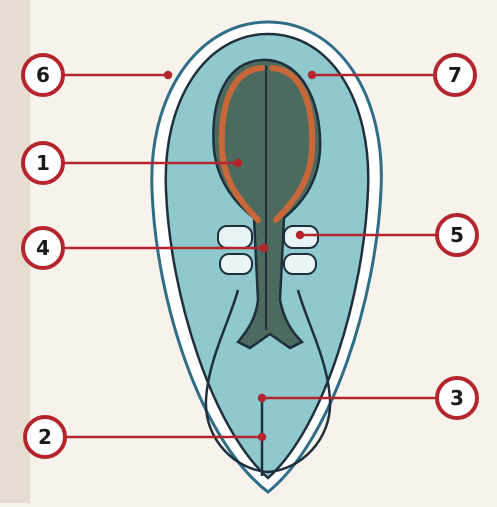 The image size is (497, 507). I want to click on label-3-text: 3, so click(457, 398).